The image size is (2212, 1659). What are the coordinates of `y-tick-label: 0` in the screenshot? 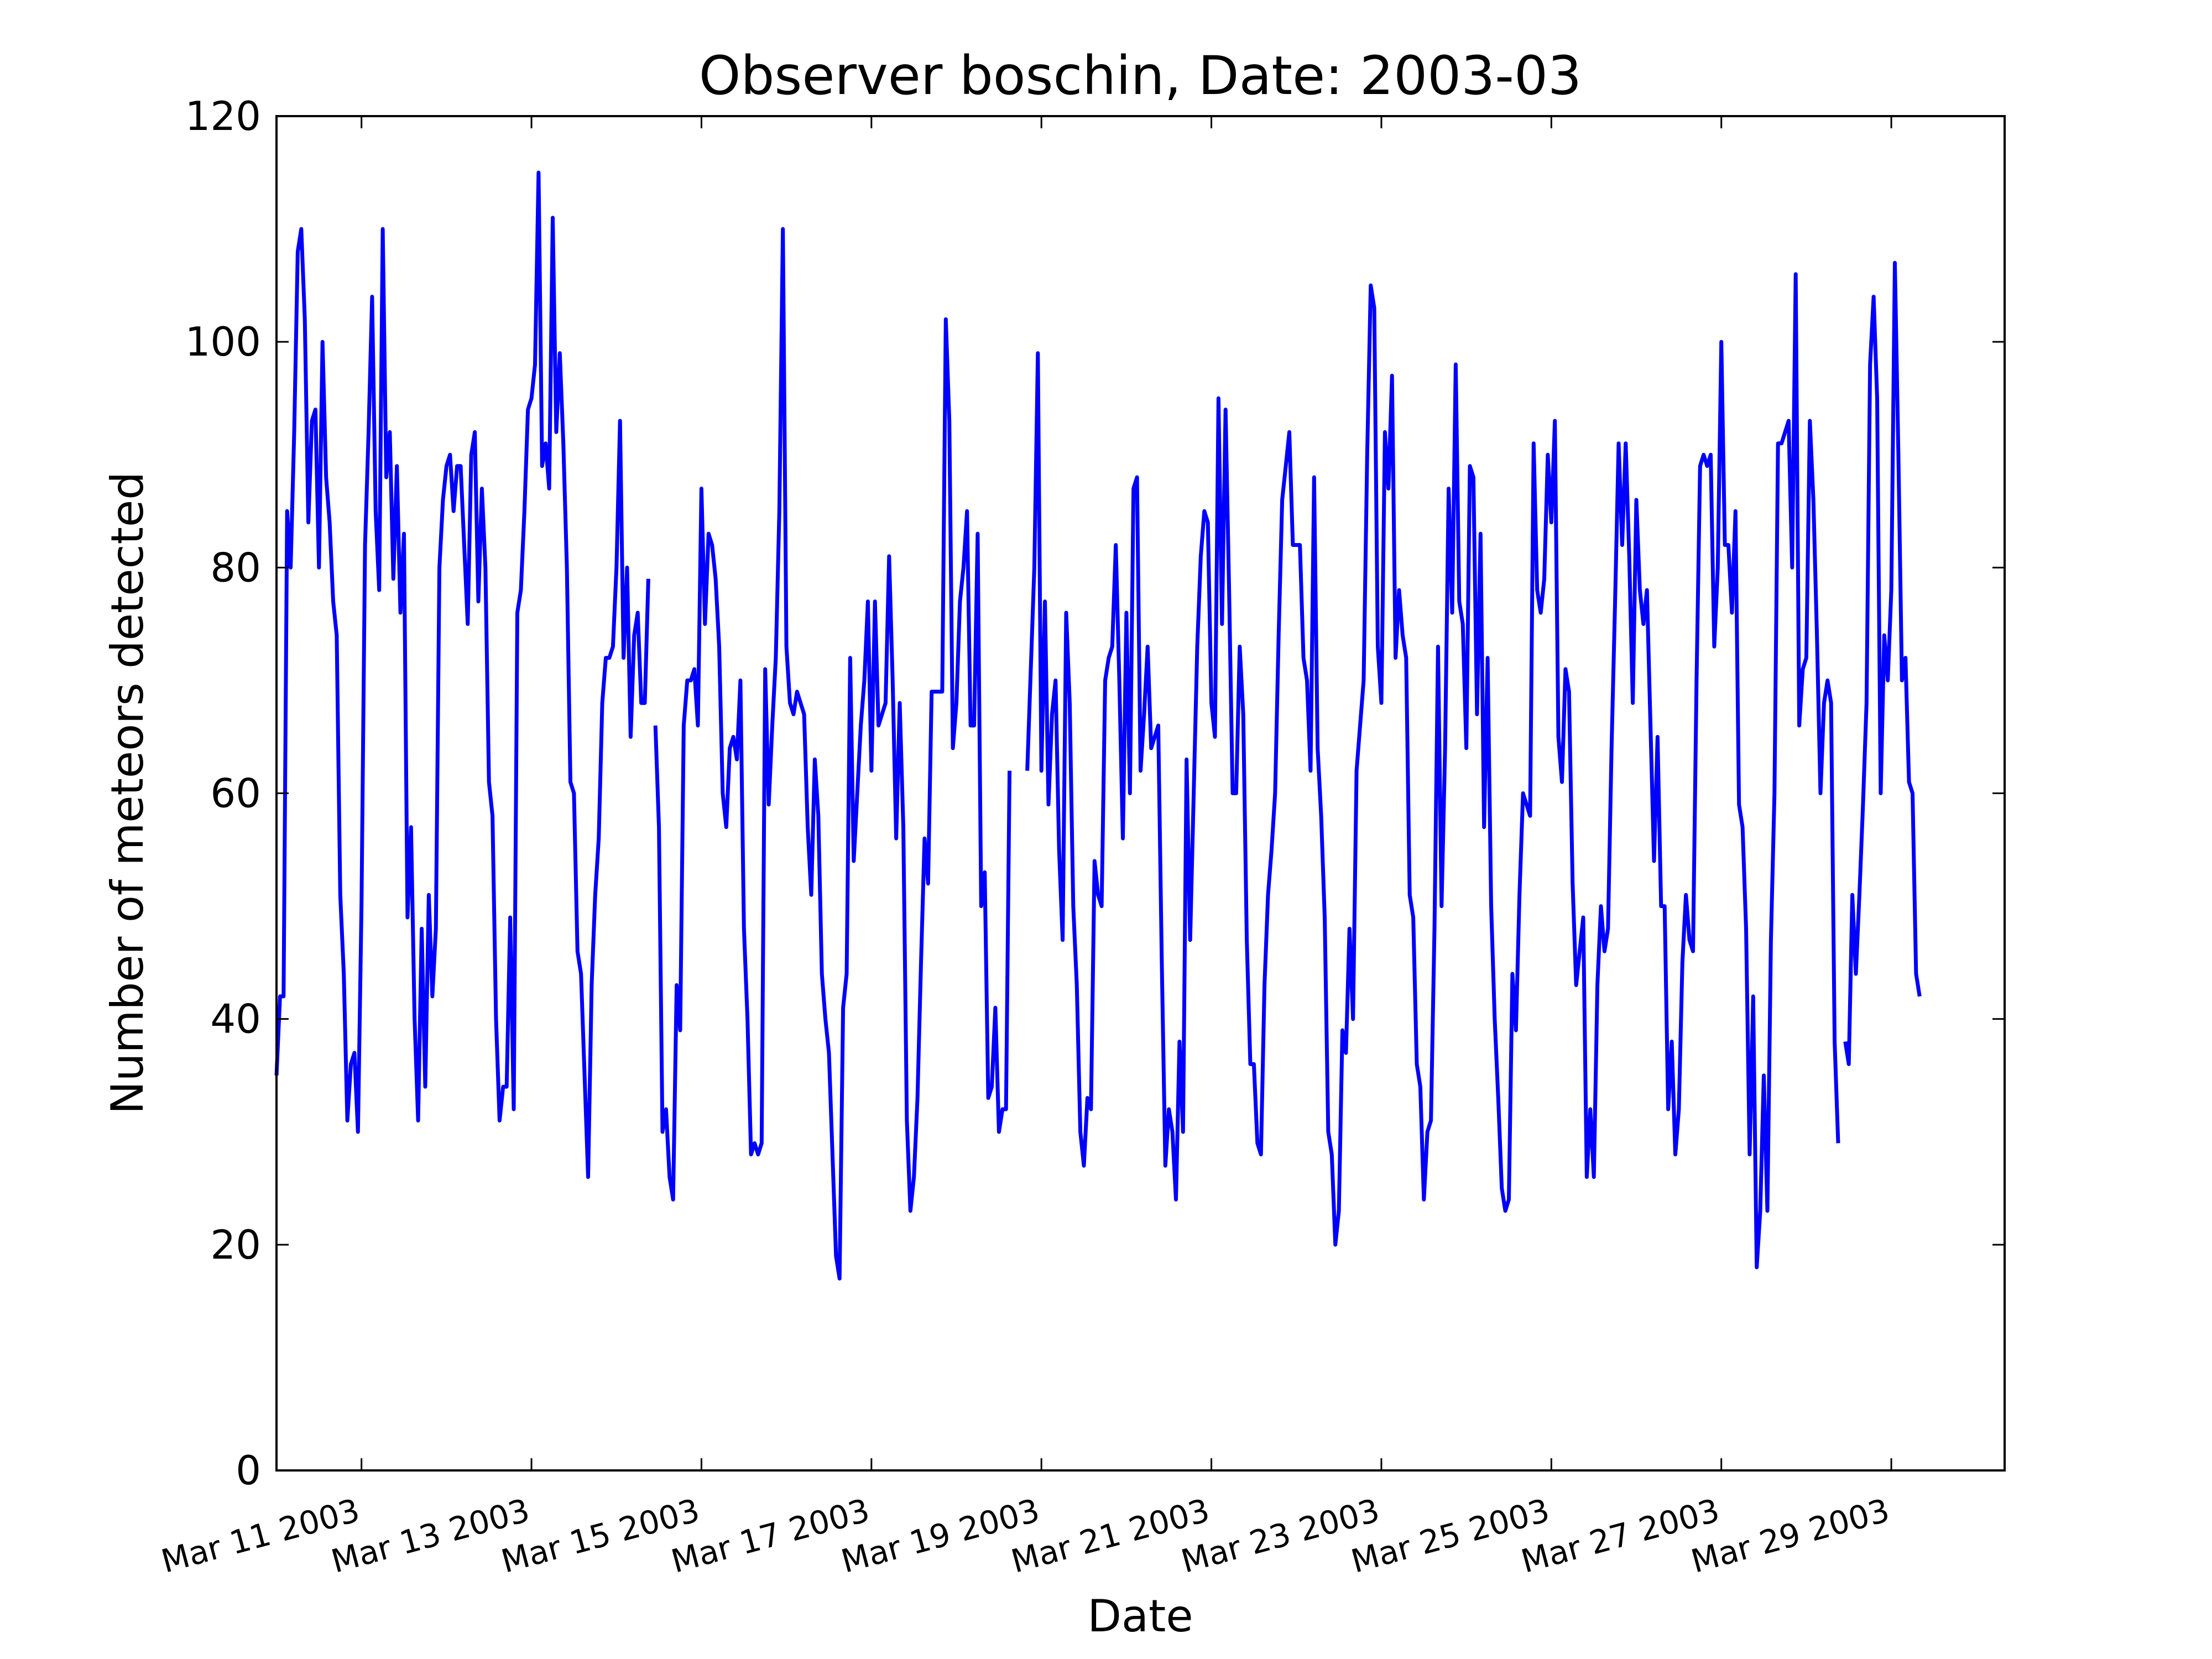 It's located at (249, 1471).